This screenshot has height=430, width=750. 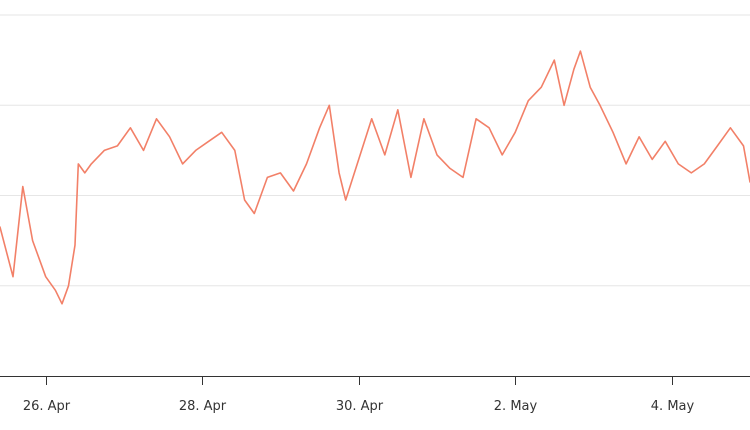 I want to click on x-tick-label: 2. May, so click(x=516, y=406).